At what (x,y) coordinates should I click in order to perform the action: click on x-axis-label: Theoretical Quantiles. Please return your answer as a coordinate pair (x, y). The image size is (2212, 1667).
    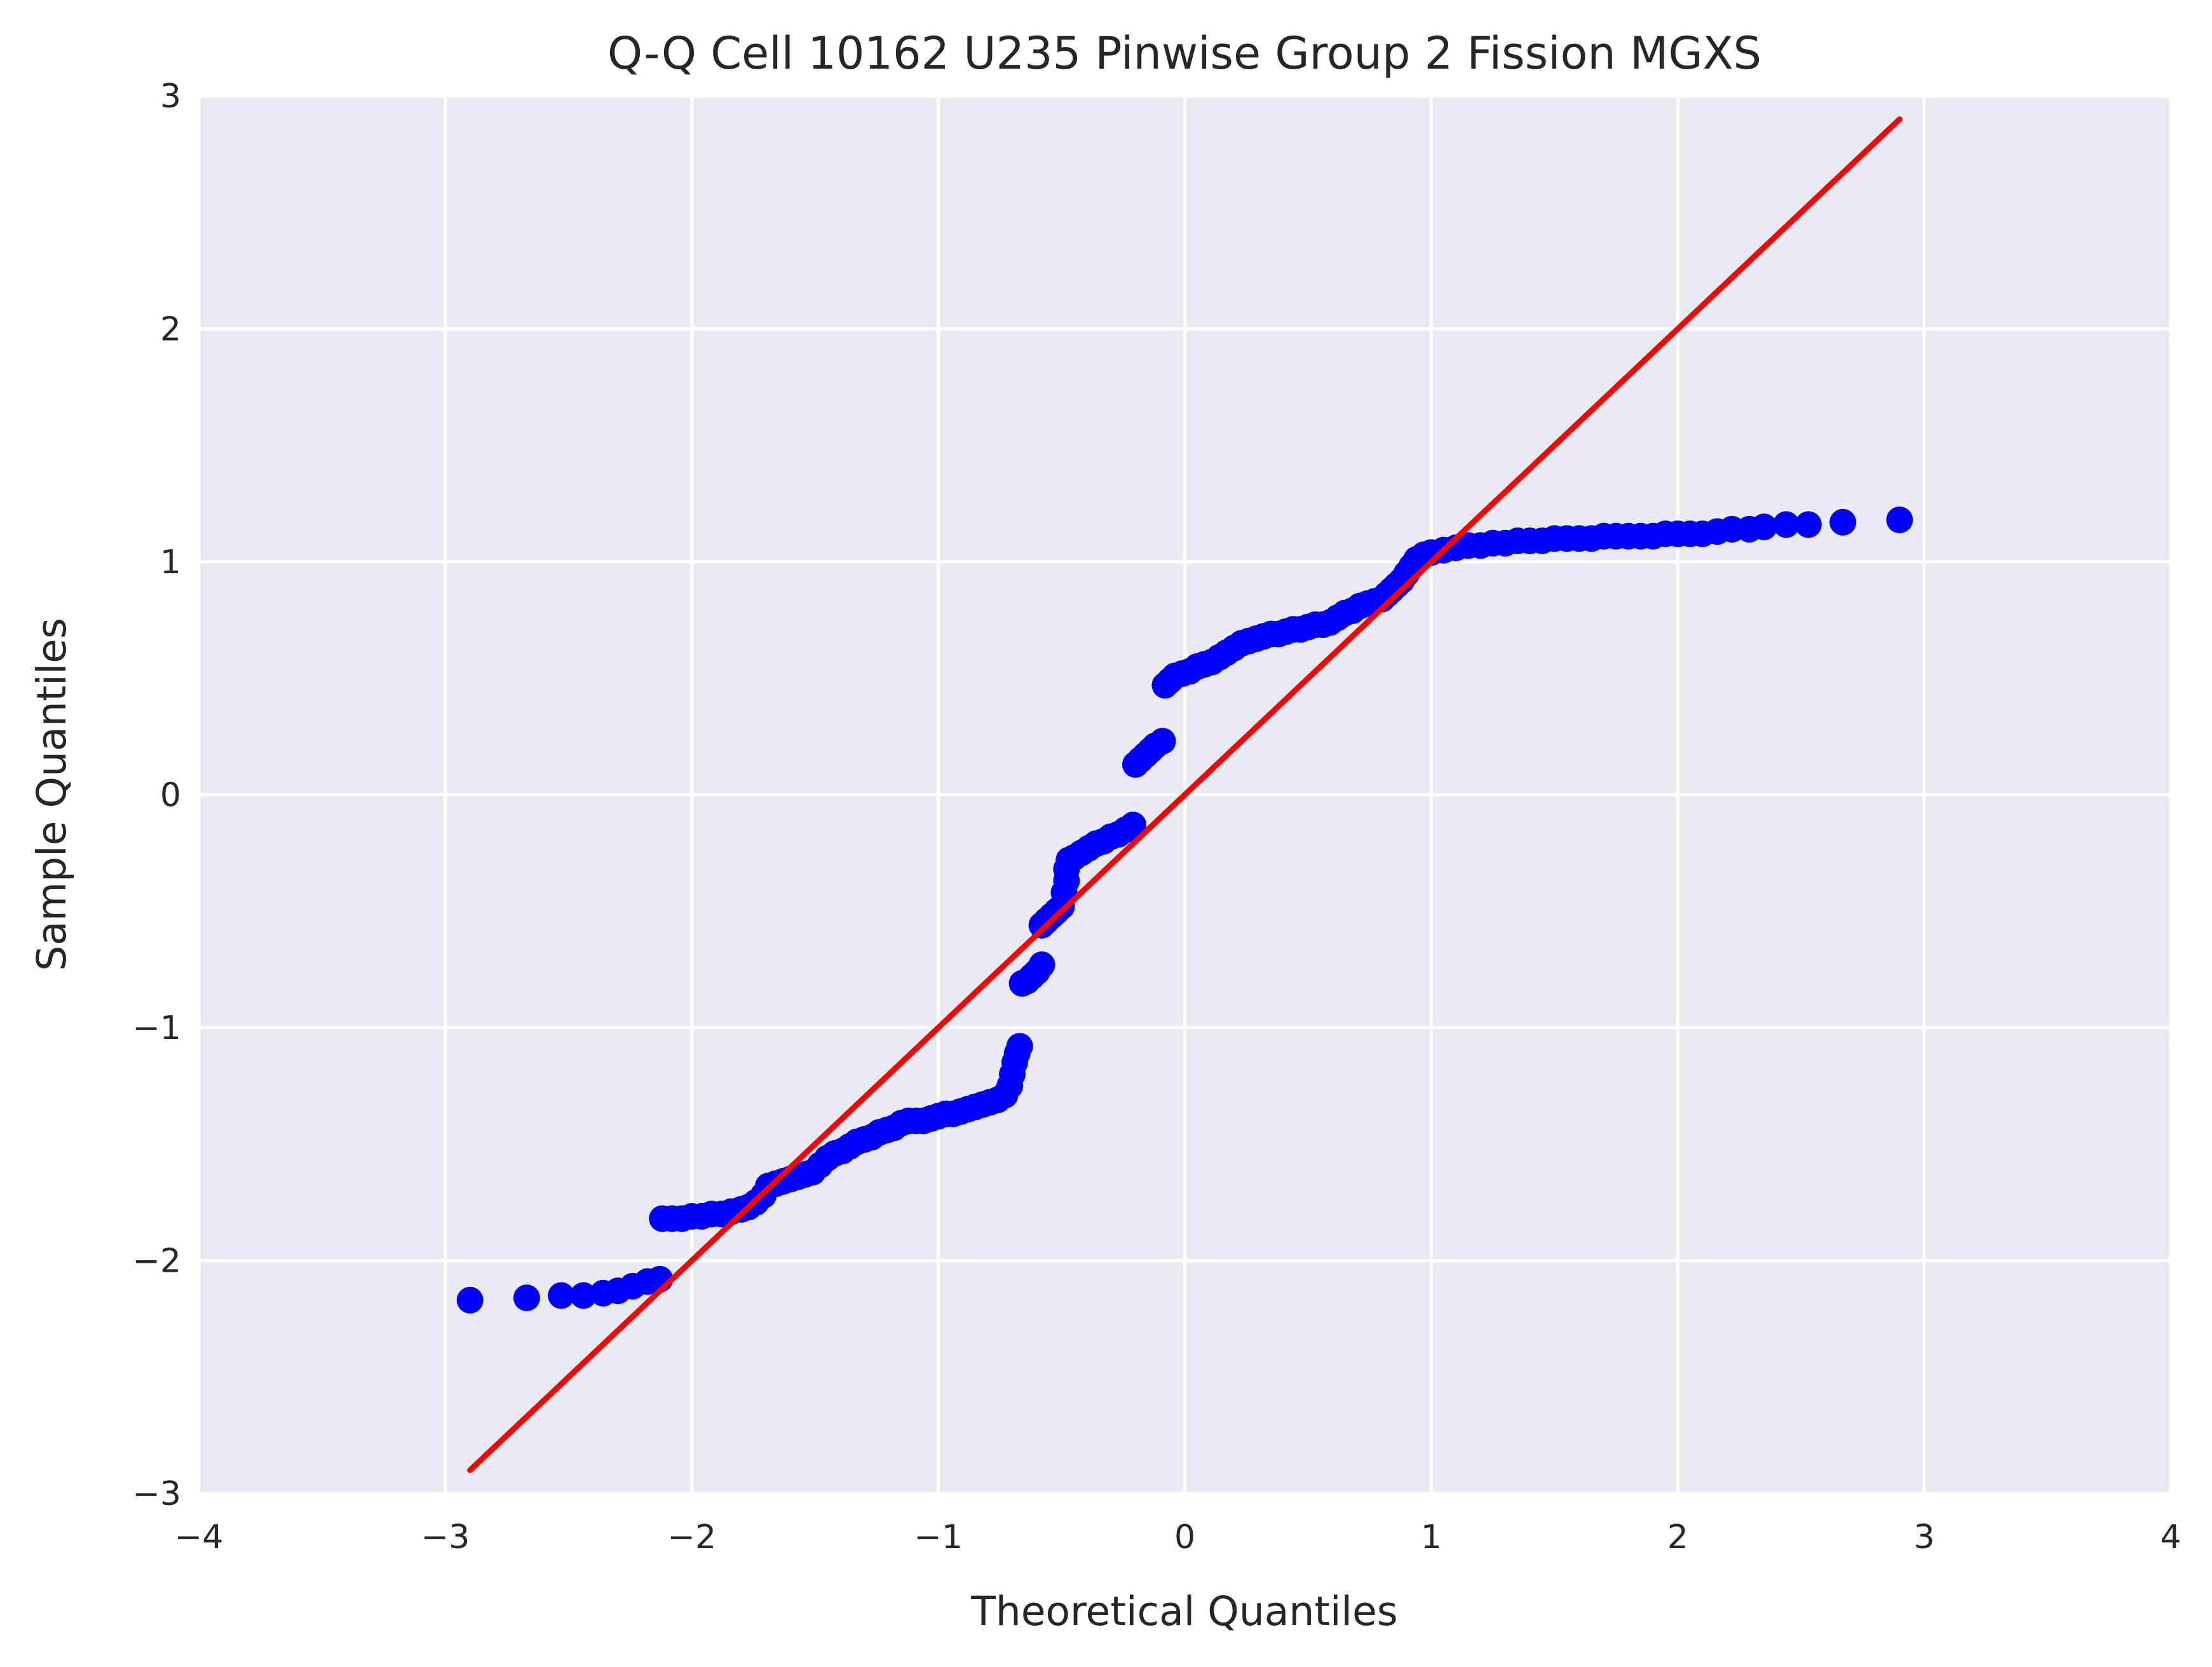
    Looking at the image, I should click on (1183, 1611).